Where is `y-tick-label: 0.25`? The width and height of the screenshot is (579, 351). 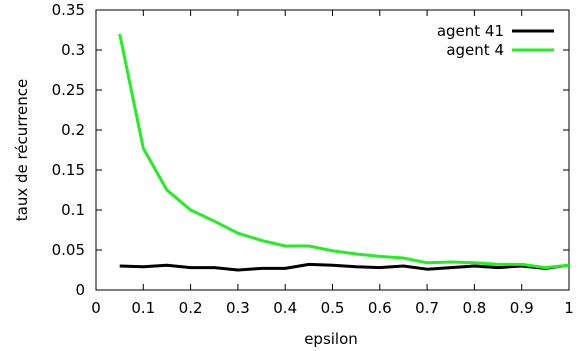
y-tick-label: 0.25 is located at coordinates (68, 90).